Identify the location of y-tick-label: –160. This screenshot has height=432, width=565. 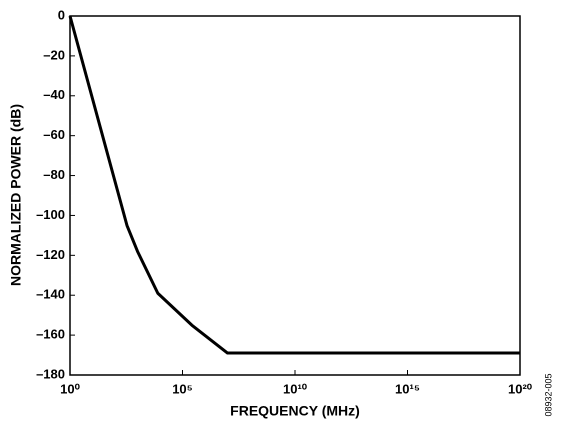
(50, 334).